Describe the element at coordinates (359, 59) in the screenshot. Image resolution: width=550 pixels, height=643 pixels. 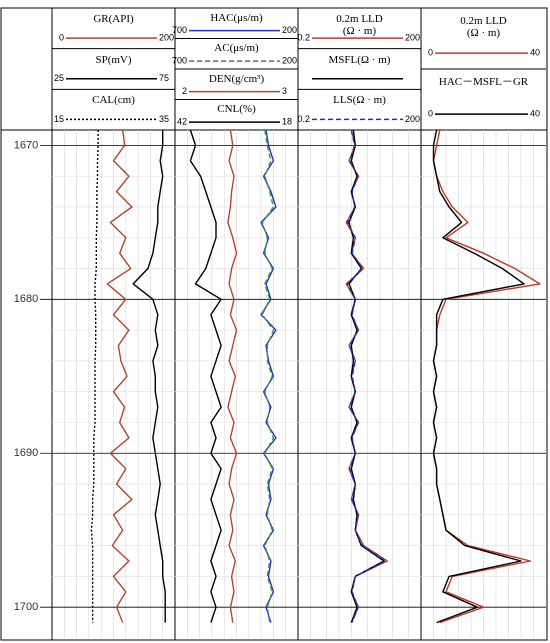
I see `legend-label: MSFL(Ω · m)` at that location.